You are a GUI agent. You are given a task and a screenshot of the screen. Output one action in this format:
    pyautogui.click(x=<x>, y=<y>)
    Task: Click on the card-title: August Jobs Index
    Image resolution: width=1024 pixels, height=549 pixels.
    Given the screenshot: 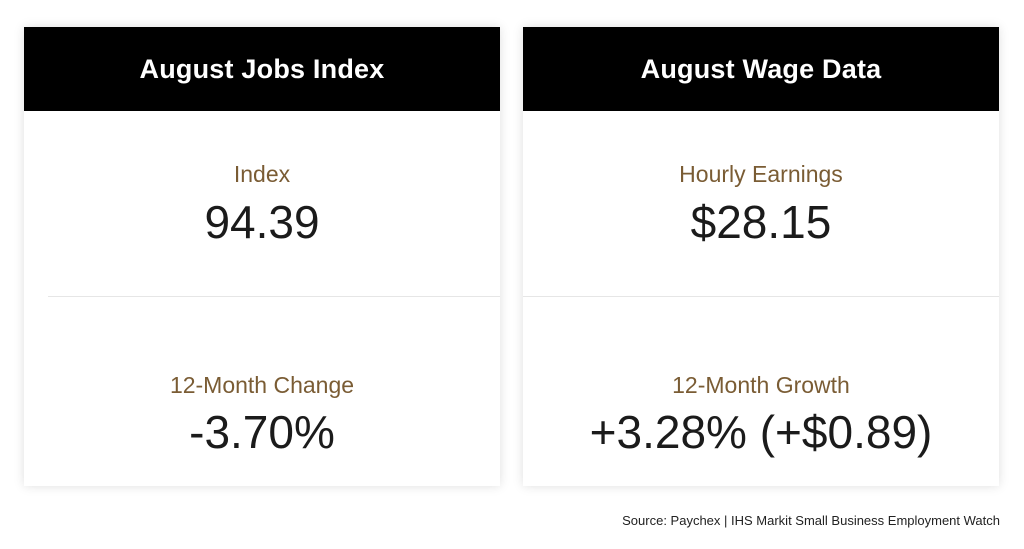 What is the action you would take?
    pyautogui.click(x=262, y=69)
    